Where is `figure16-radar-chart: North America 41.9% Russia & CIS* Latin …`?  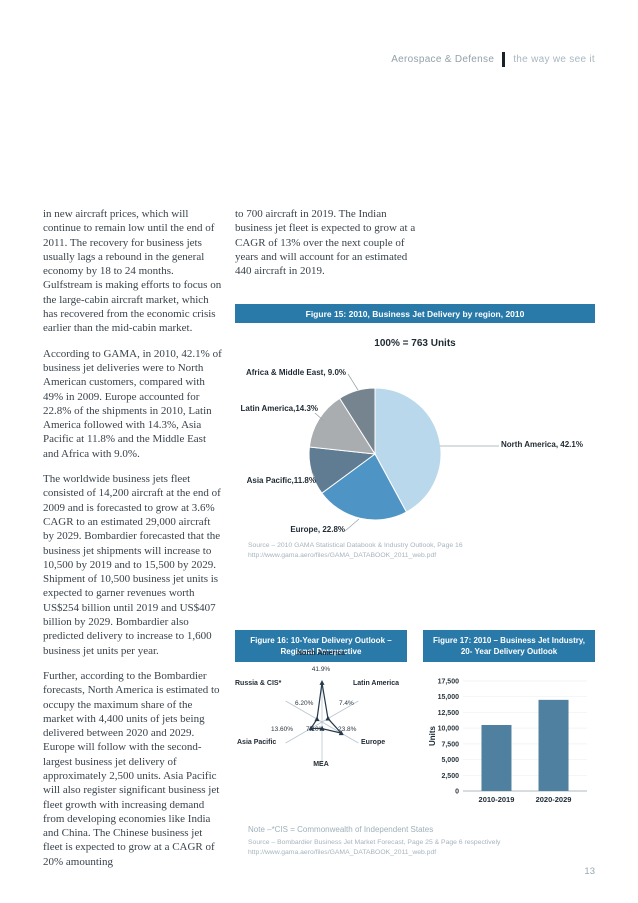
figure16-radar-chart: North America 41.9% Russia & CIS* Latin … is located at coordinates (321, 736).